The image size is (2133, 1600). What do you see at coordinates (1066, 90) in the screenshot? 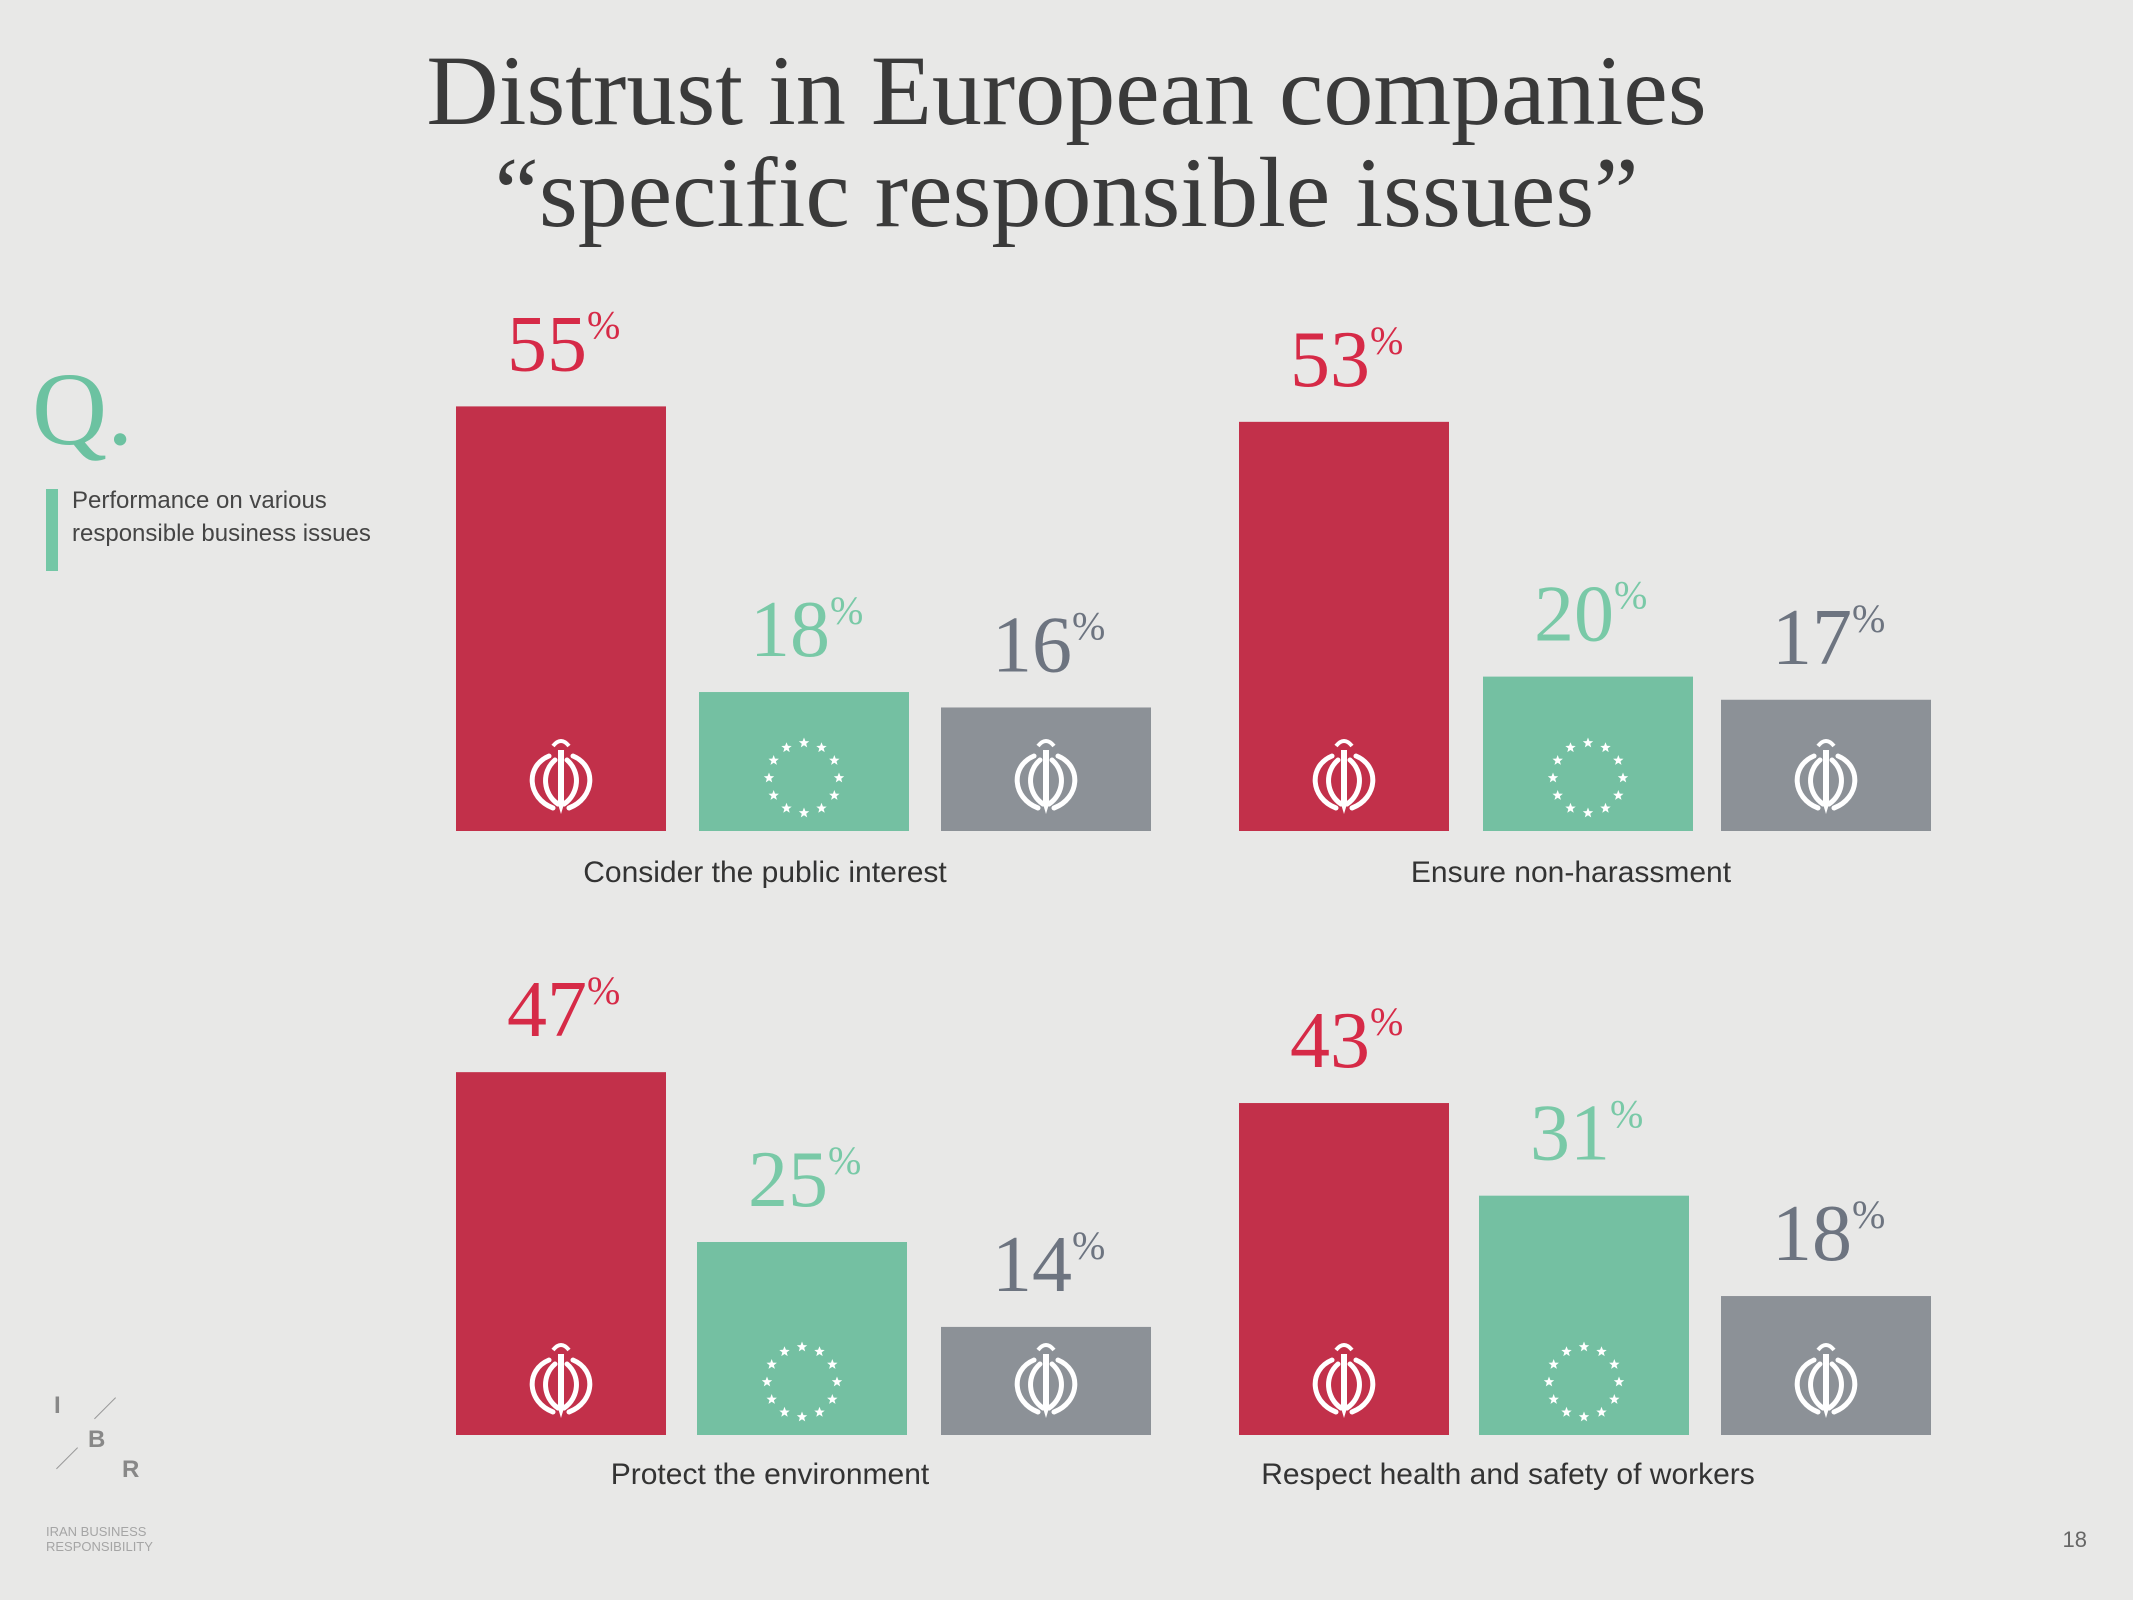
I see `title-line-1: Distrust in European companies` at bounding box center [1066, 90].